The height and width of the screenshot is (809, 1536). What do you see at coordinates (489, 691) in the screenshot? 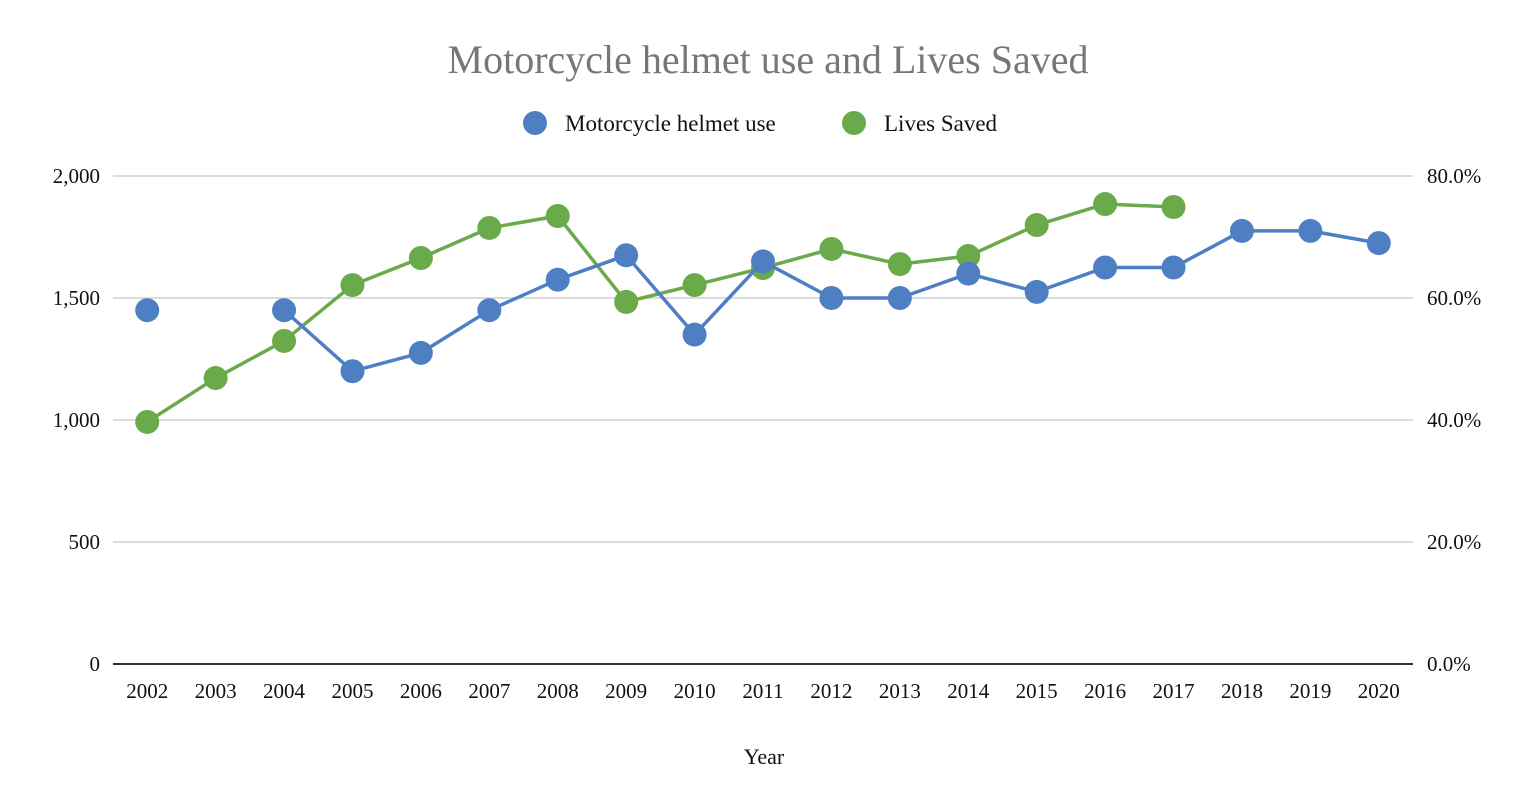
I see `x-tick-label: 2007` at bounding box center [489, 691].